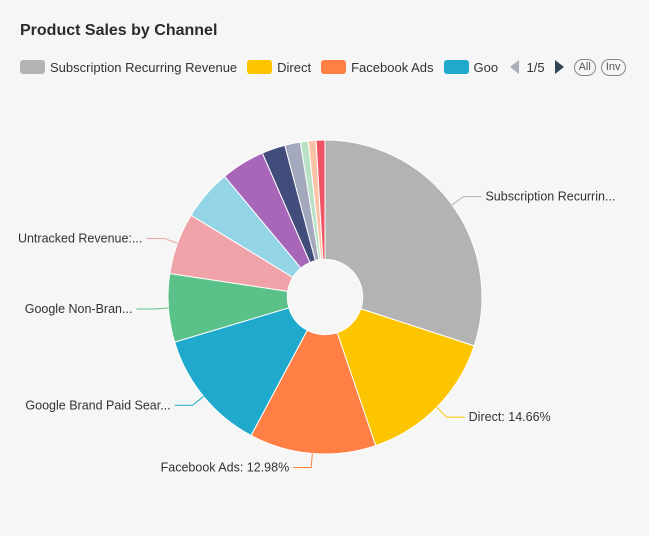 The width and height of the screenshot is (649, 536). Describe the element at coordinates (294, 67) in the screenshot. I see `legend-label: Direct` at that location.